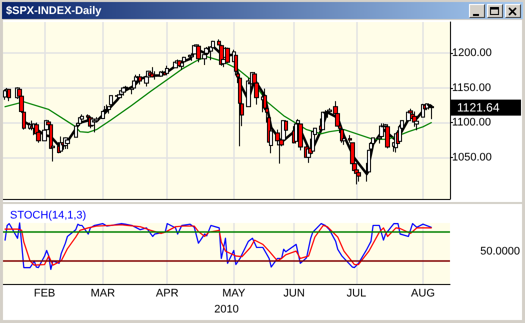 This screenshot has width=525, height=323. Describe the element at coordinates (472, 53) in the screenshot. I see `y-tick-label: 1200.00` at that location.